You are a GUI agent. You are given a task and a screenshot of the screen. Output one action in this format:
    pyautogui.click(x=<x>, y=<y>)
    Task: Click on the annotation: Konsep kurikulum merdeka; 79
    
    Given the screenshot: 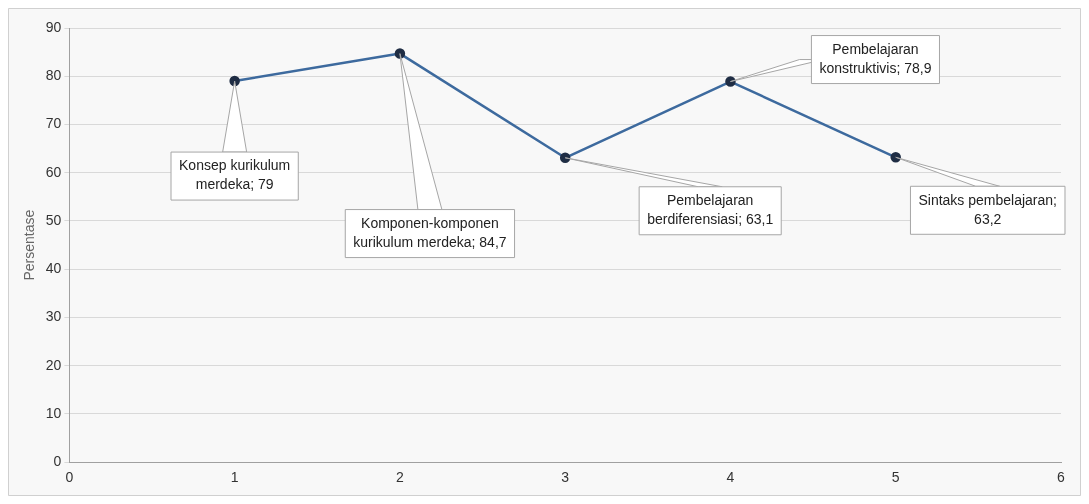 What is the action you would take?
    pyautogui.click(x=235, y=175)
    